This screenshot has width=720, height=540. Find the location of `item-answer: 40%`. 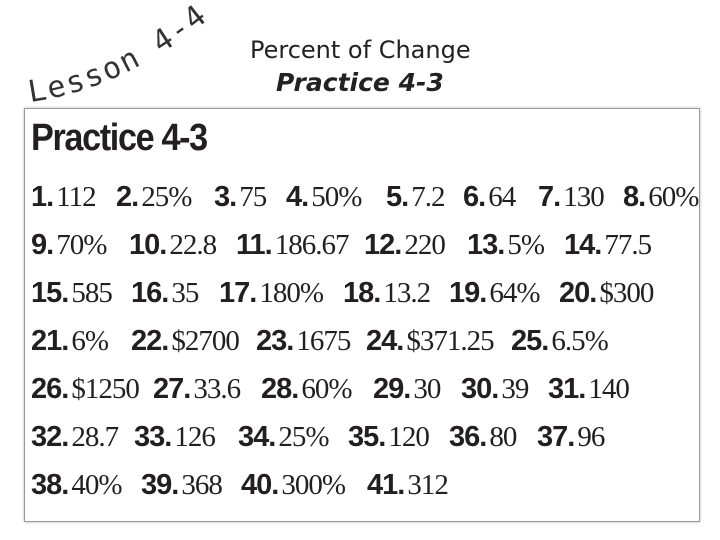

item-answer: 40% is located at coordinates (96, 485).